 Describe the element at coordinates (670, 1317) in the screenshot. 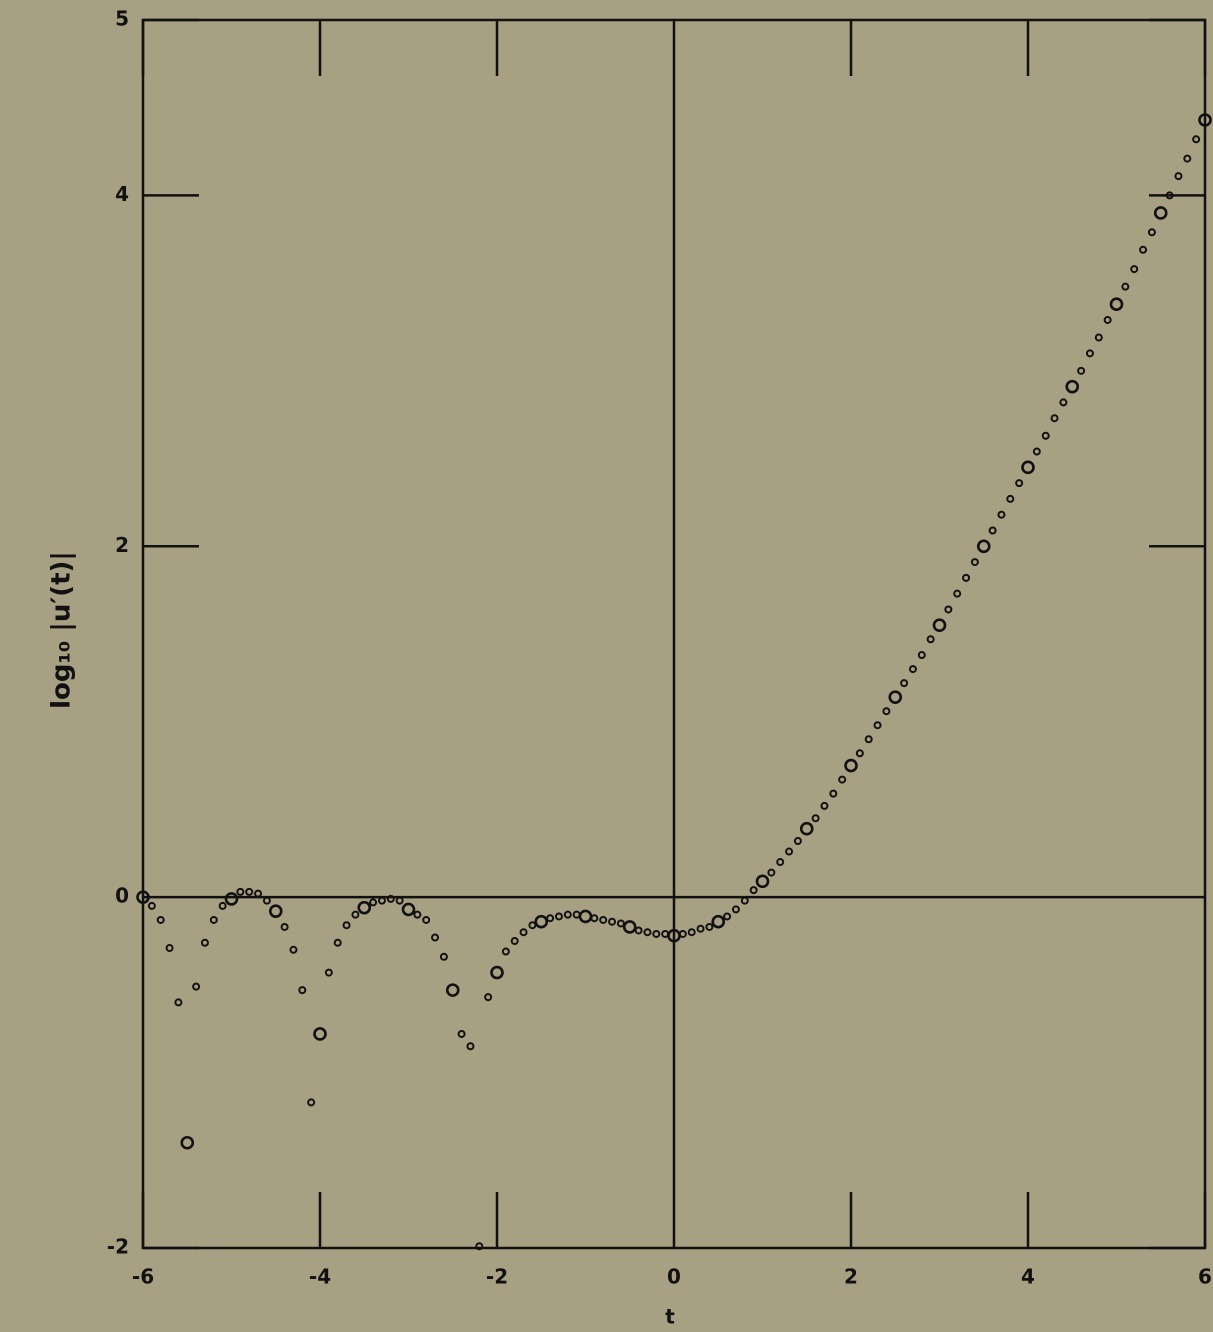

I see `x-axis-label: t` at that location.